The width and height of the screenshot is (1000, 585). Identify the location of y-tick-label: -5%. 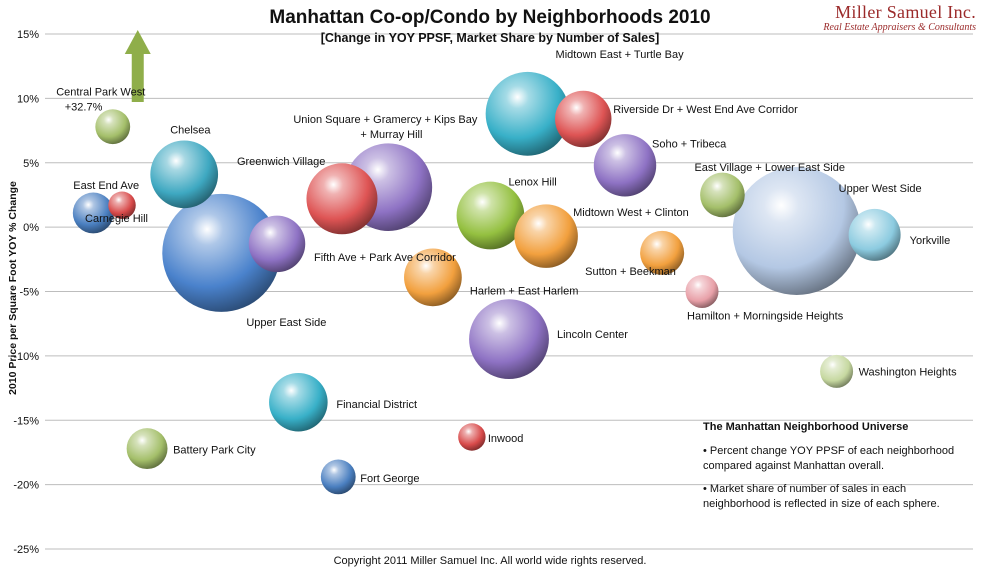
(29, 293).